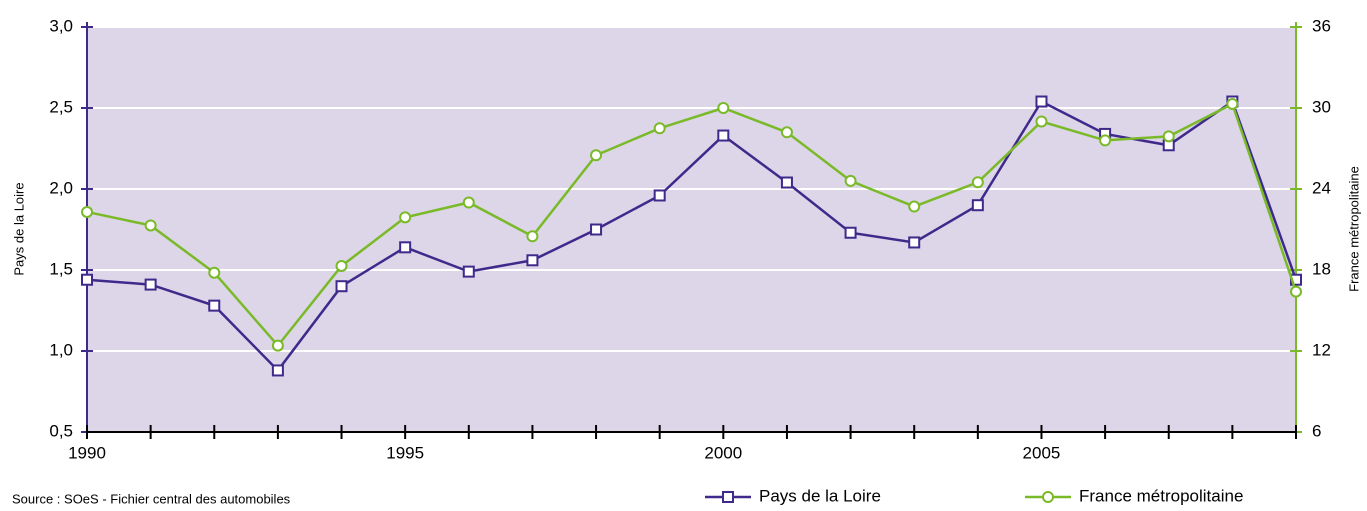 Image resolution: width=1367 pixels, height=511 pixels. I want to click on y2-tick-label: 12, so click(1321, 349).